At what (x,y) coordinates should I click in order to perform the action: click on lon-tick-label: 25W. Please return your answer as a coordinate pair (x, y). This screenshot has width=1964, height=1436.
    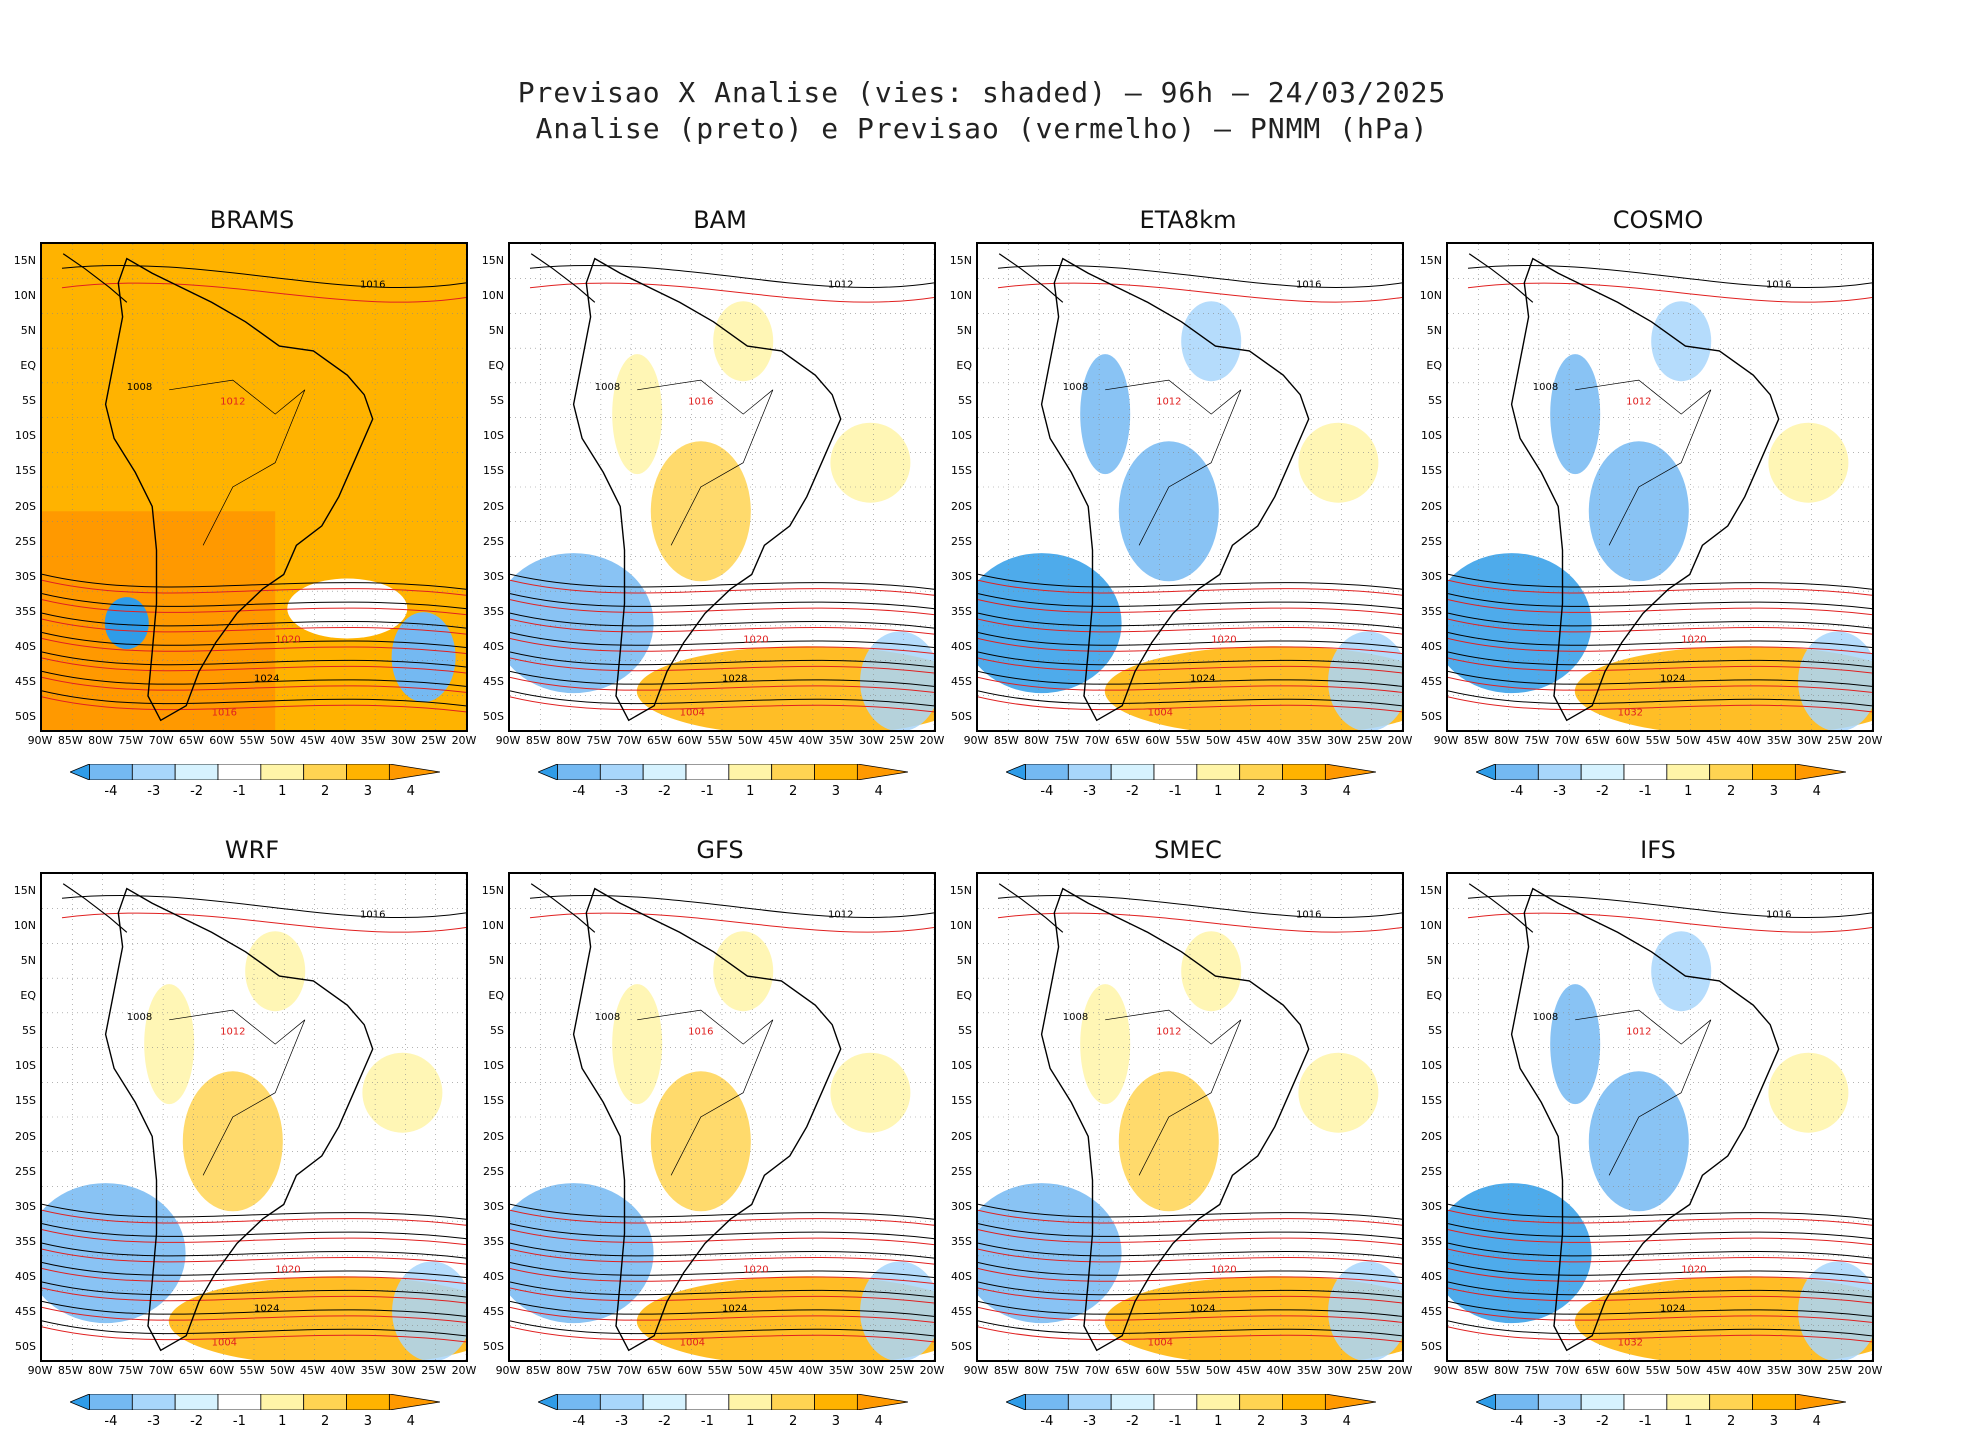
    Looking at the image, I should click on (1370, 740).